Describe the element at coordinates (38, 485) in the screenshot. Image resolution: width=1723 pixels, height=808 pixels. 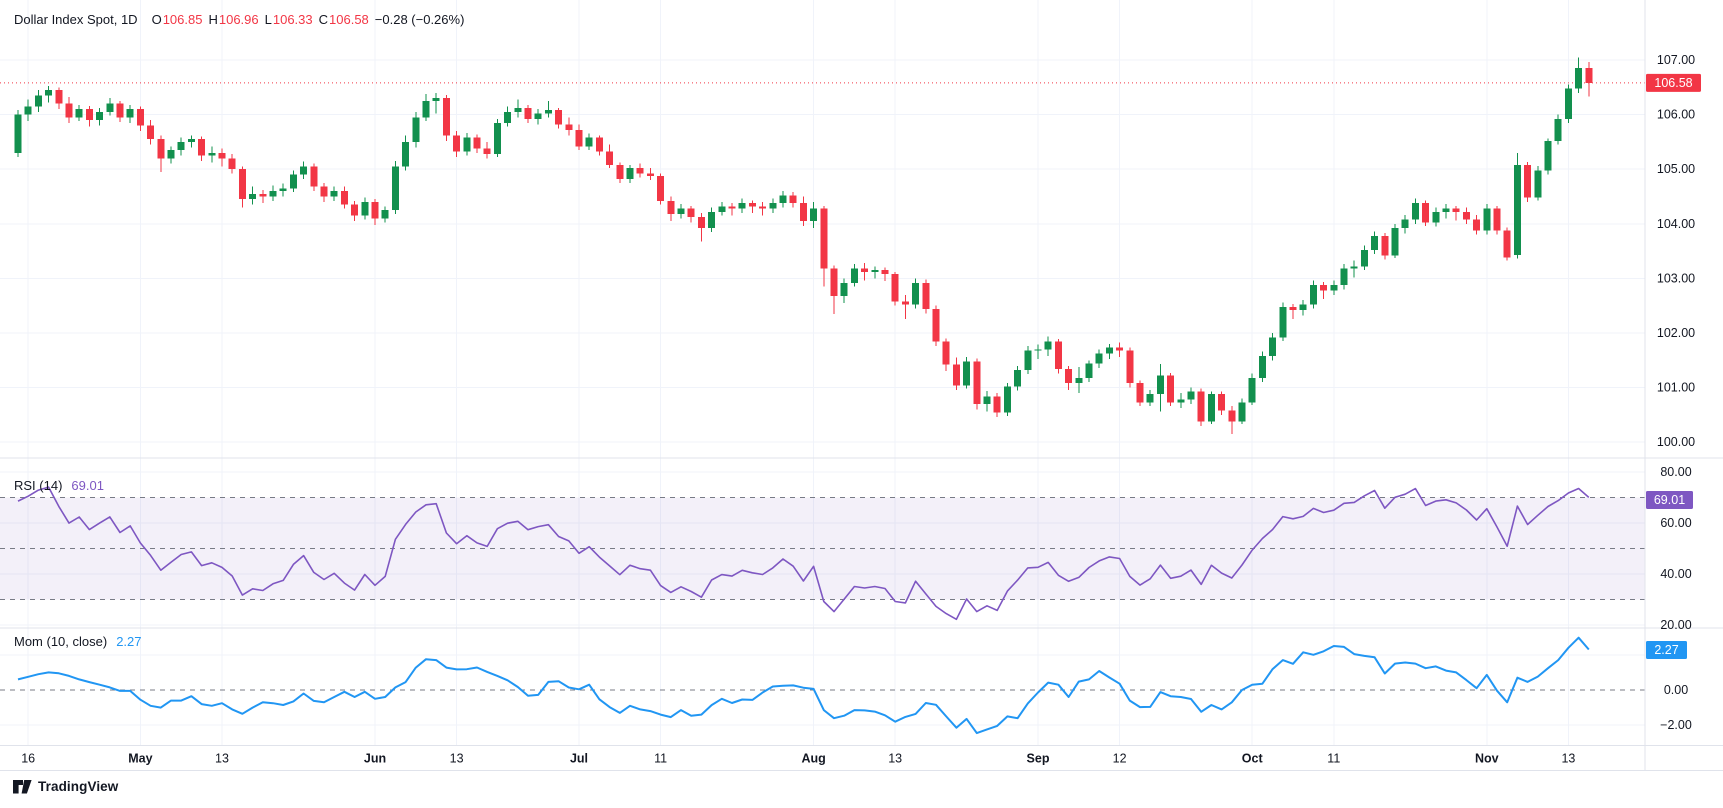
I see `rsi-title: RSI (14)` at that location.